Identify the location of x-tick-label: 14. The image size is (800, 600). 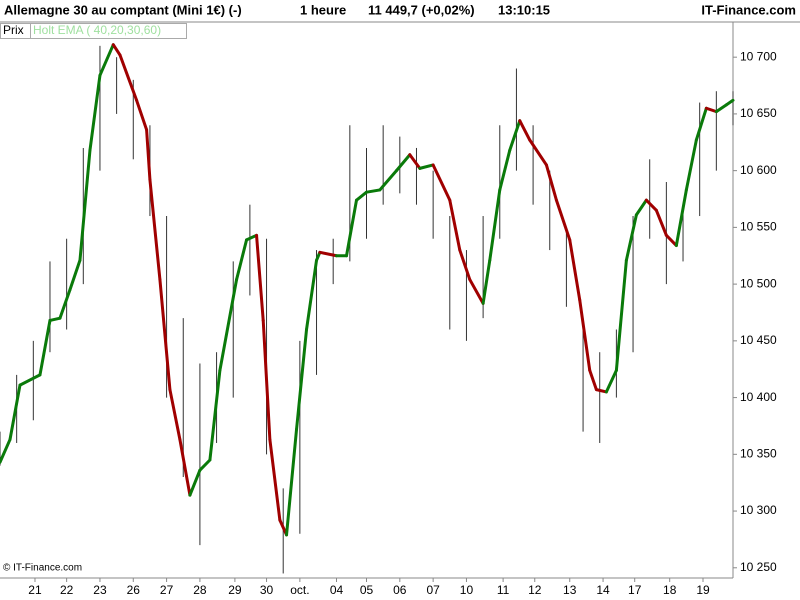
(603, 590).